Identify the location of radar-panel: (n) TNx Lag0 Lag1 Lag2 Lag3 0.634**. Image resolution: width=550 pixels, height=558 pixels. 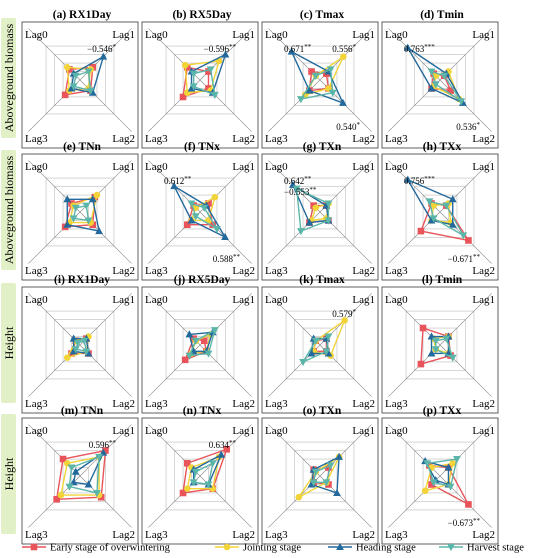
(200, 475).